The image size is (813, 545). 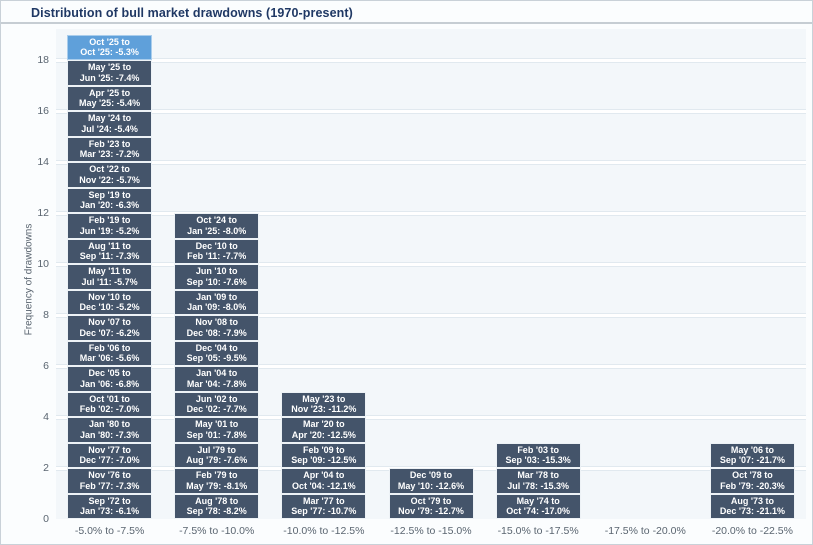 What do you see at coordinates (217, 424) in the screenshot?
I see `drawdown-range-start: May '01 to` at bounding box center [217, 424].